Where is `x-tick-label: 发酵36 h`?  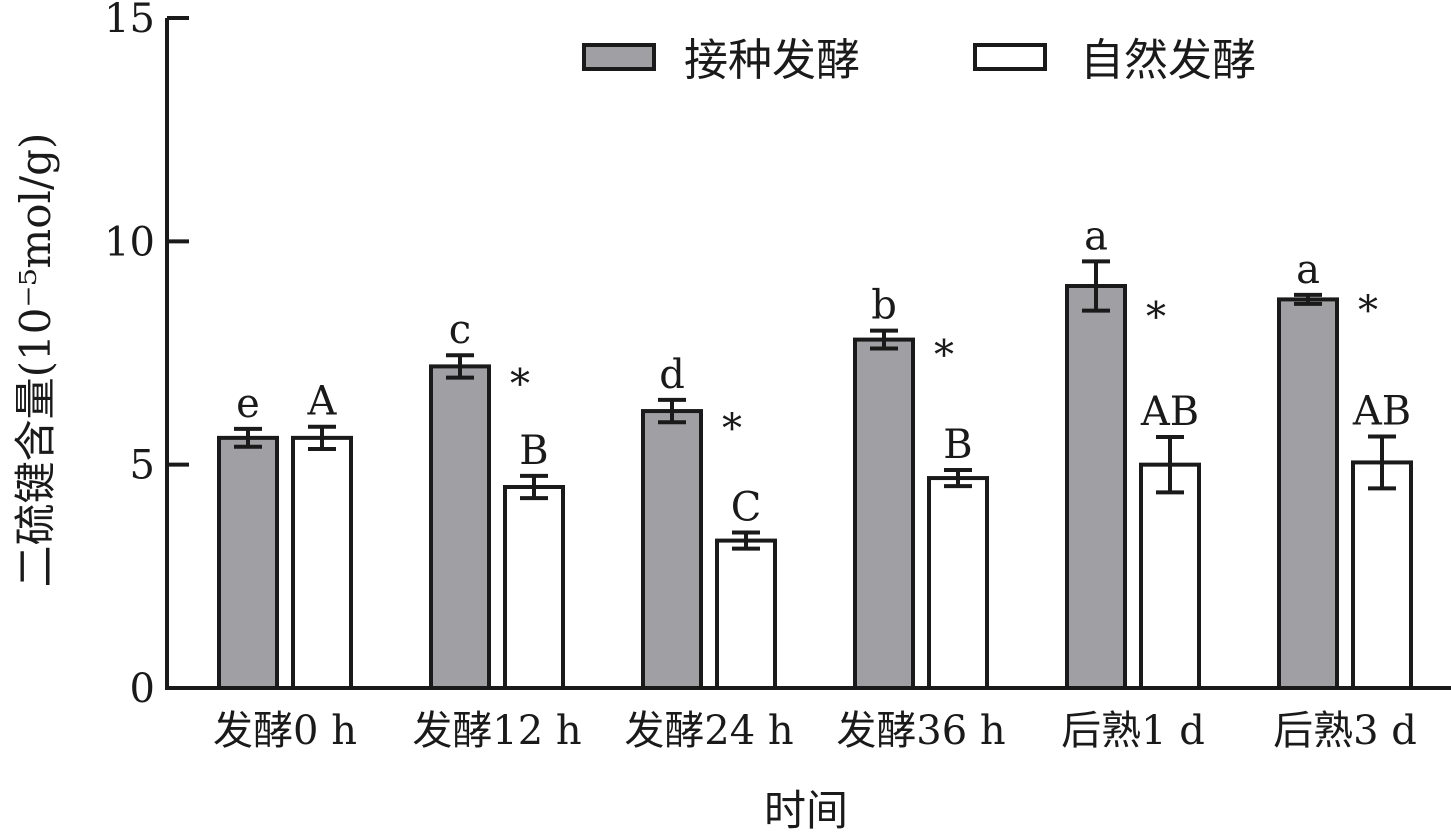
x-tick-label: 发酵36 h is located at coordinates (920, 731).